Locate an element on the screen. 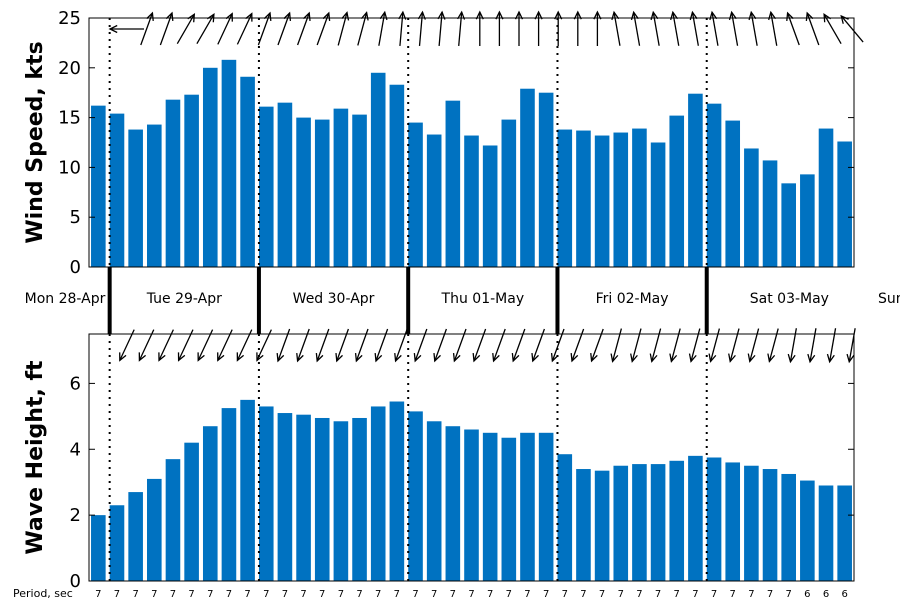  wind-ytick-label: 25 is located at coordinates (69, 18).